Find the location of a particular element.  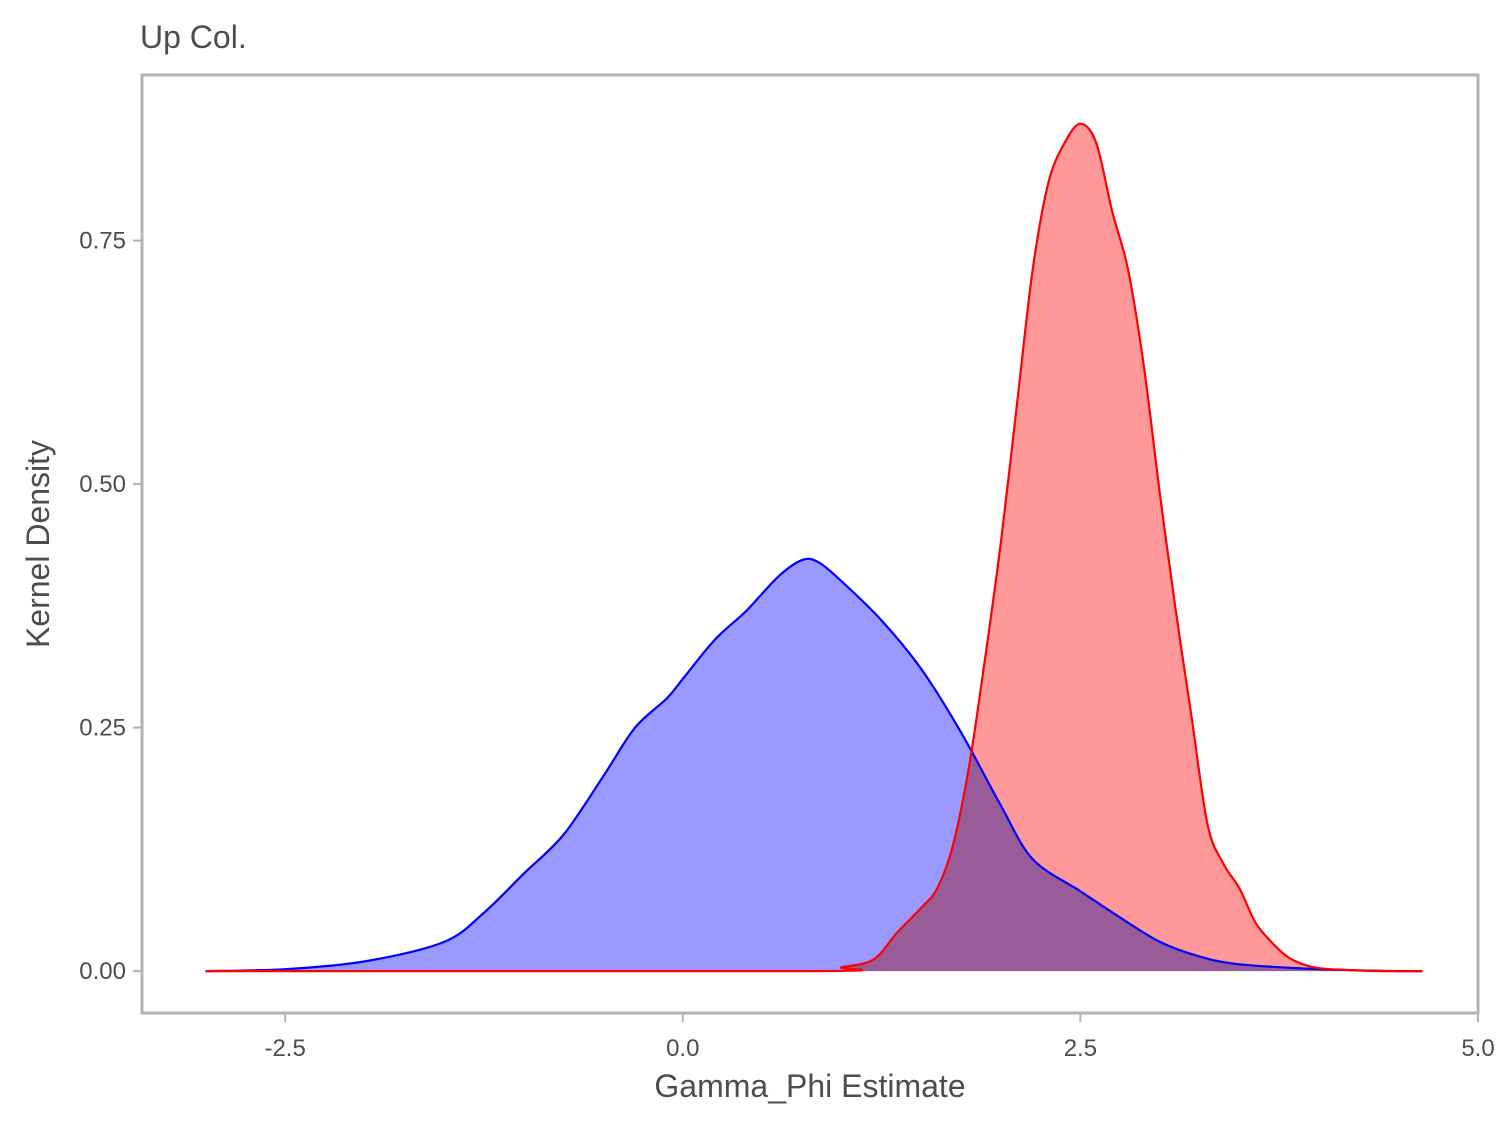

x-axis-title: Gamma_Phi Estimate is located at coordinates (809, 1086).